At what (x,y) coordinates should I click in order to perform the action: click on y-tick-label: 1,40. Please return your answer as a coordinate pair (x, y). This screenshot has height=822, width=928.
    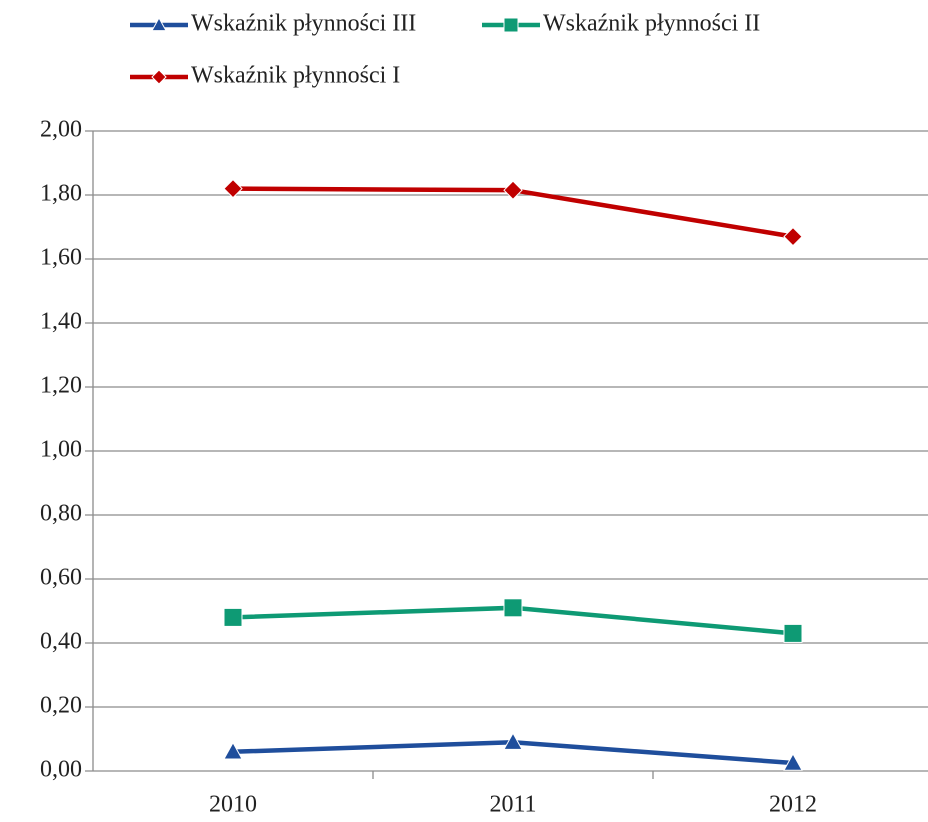
    Looking at the image, I should click on (61, 322).